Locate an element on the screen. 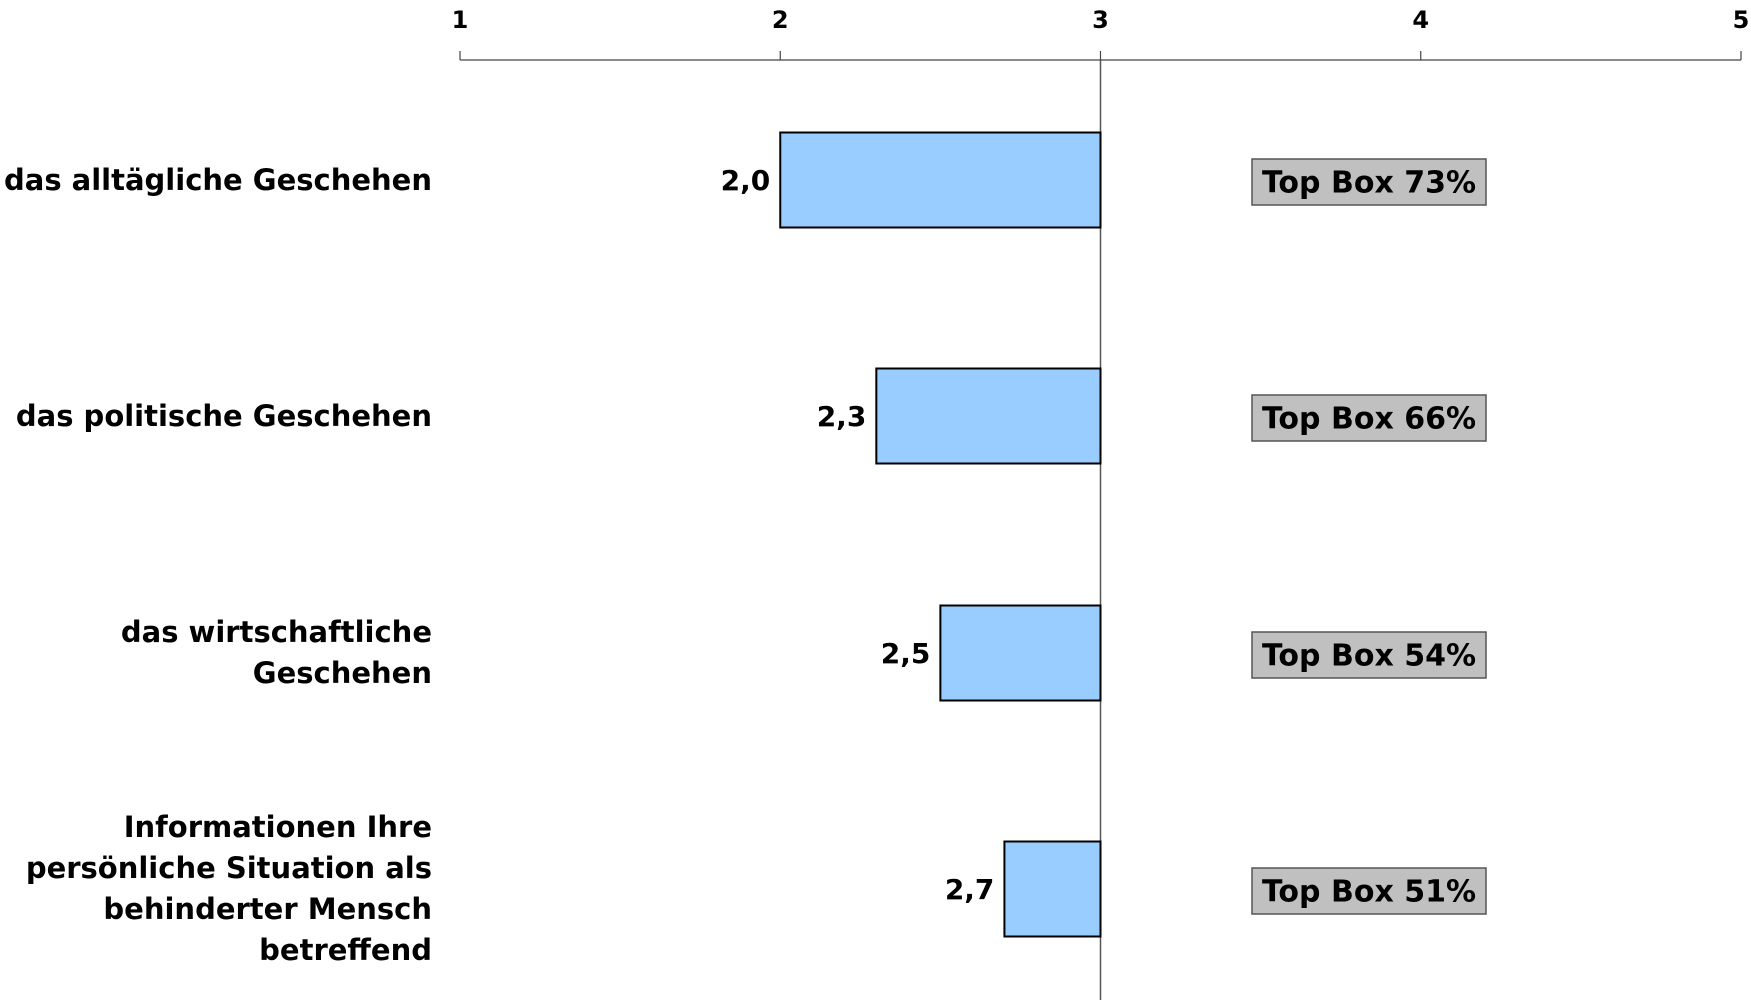 The height and width of the screenshot is (1000, 1751). category-label-line: das alltägliche Geschehen is located at coordinates (217, 179).